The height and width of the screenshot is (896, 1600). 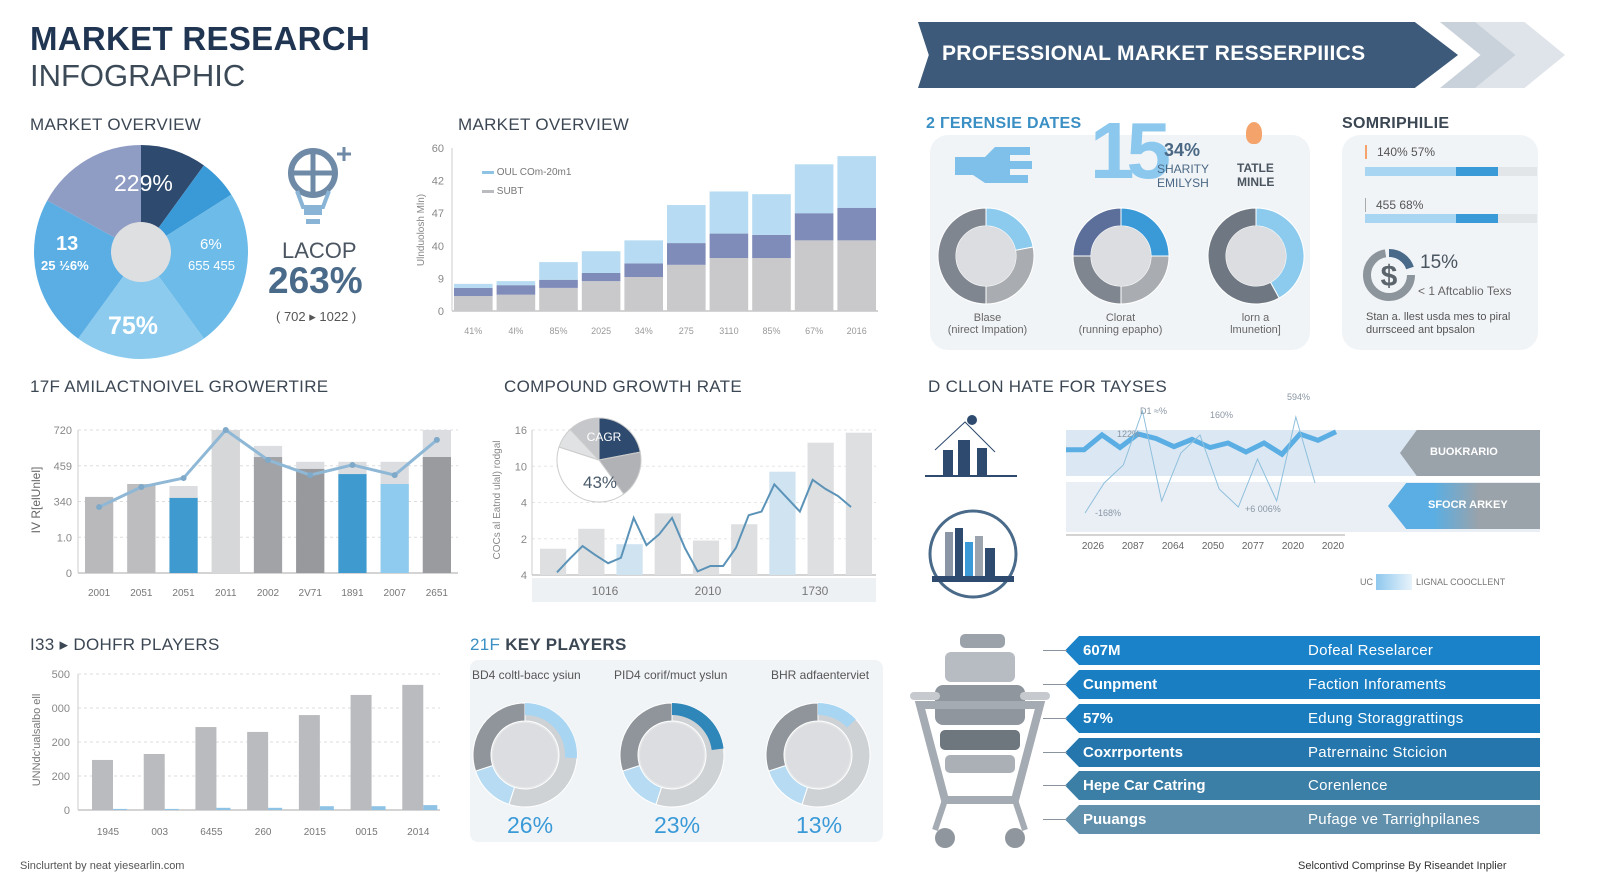 I want to click on key-player-label: PID4 corif/muct yslun, so click(x=671, y=675).